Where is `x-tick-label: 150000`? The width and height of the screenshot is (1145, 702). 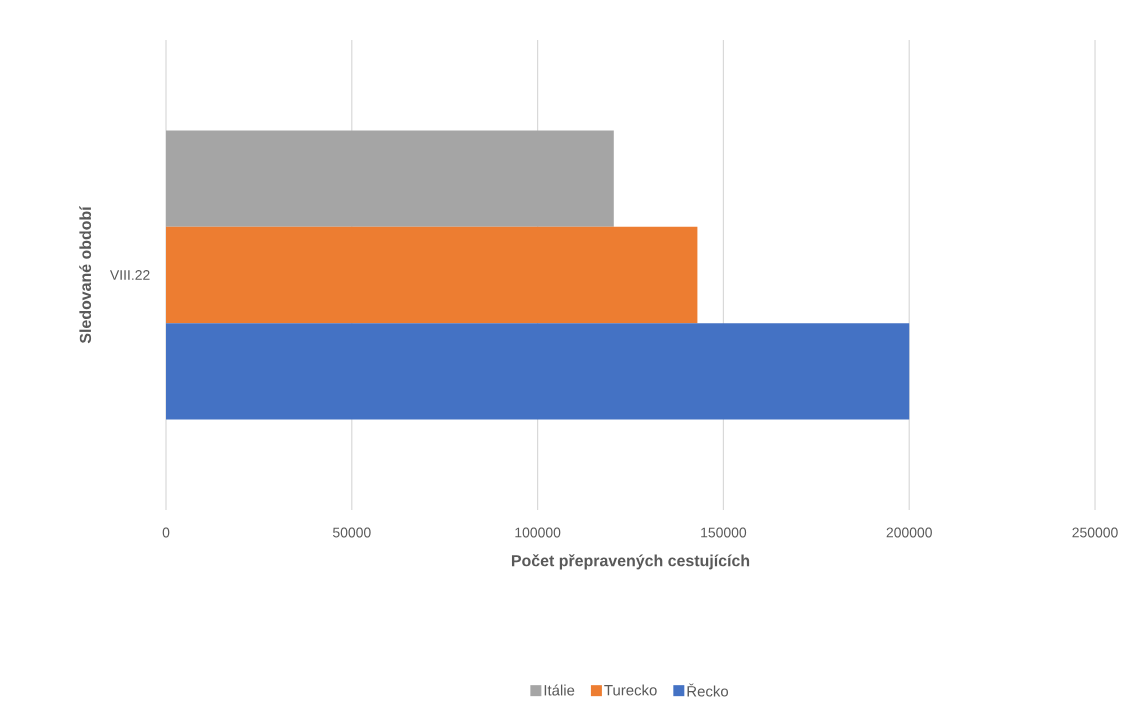 x-tick-label: 150000 is located at coordinates (724, 532).